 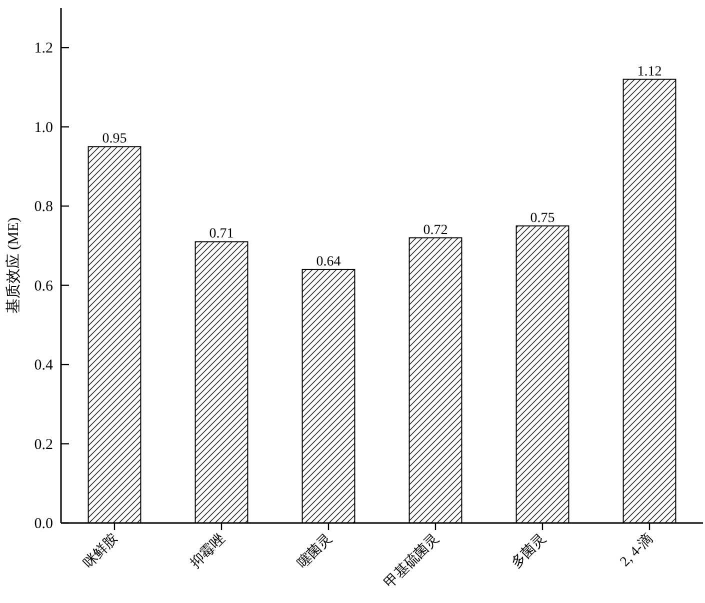 What do you see at coordinates (435, 230) in the screenshot?
I see `data-label: 0.72` at bounding box center [435, 230].